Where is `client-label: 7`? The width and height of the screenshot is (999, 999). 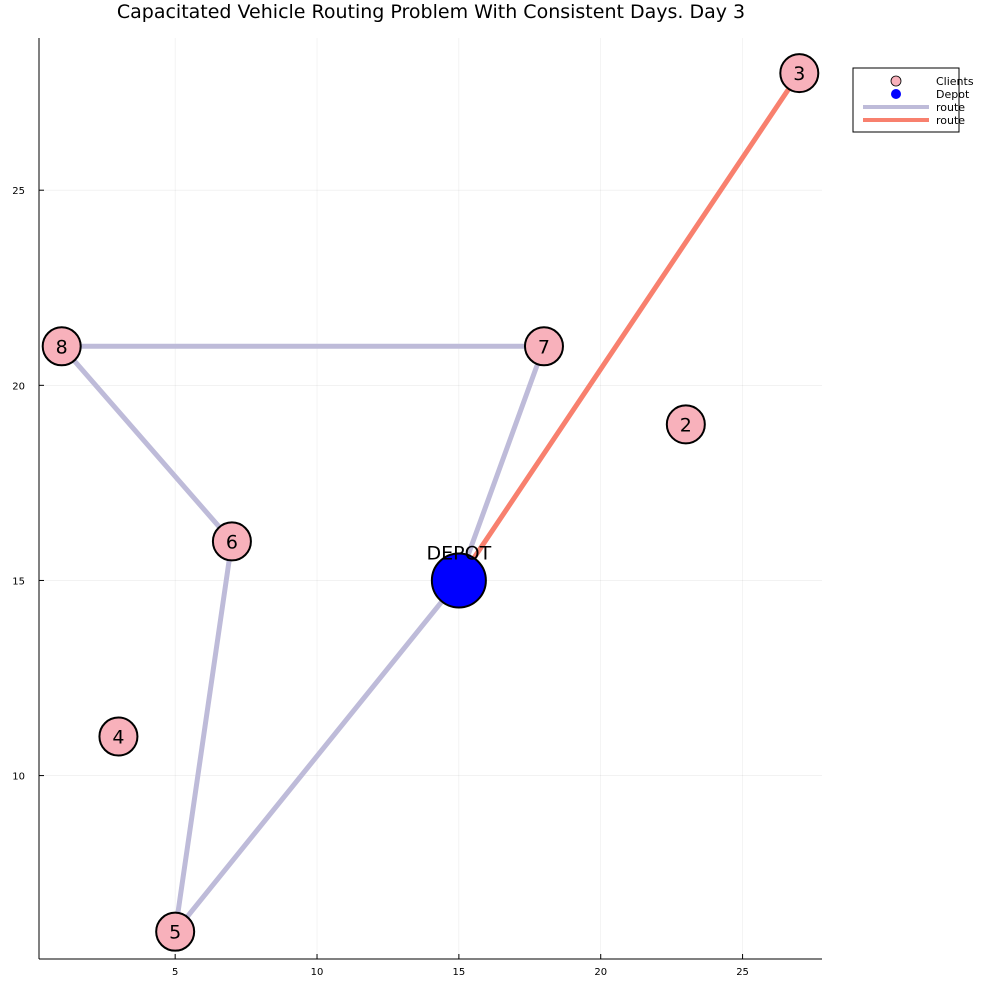 client-label: 7 is located at coordinates (544, 347).